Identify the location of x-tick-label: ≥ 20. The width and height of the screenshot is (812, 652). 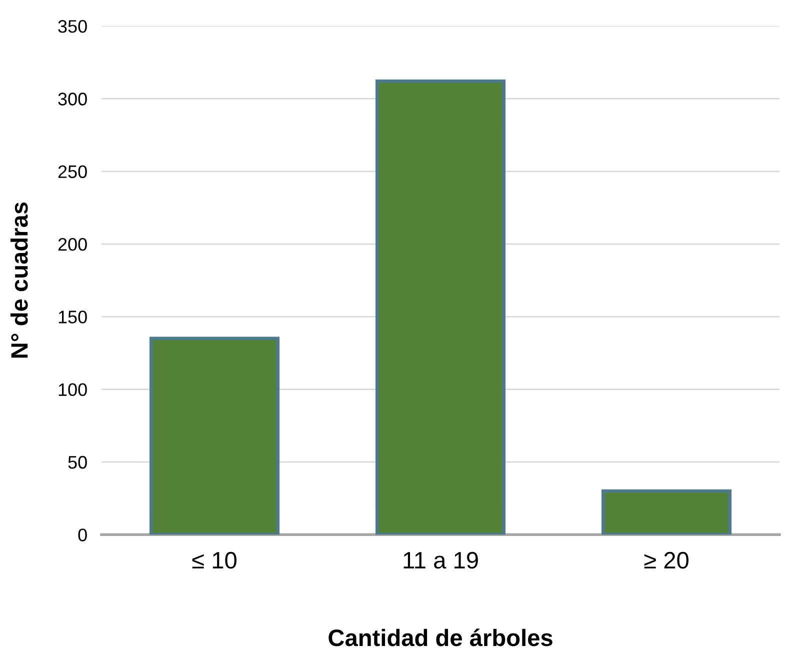
(666, 560).